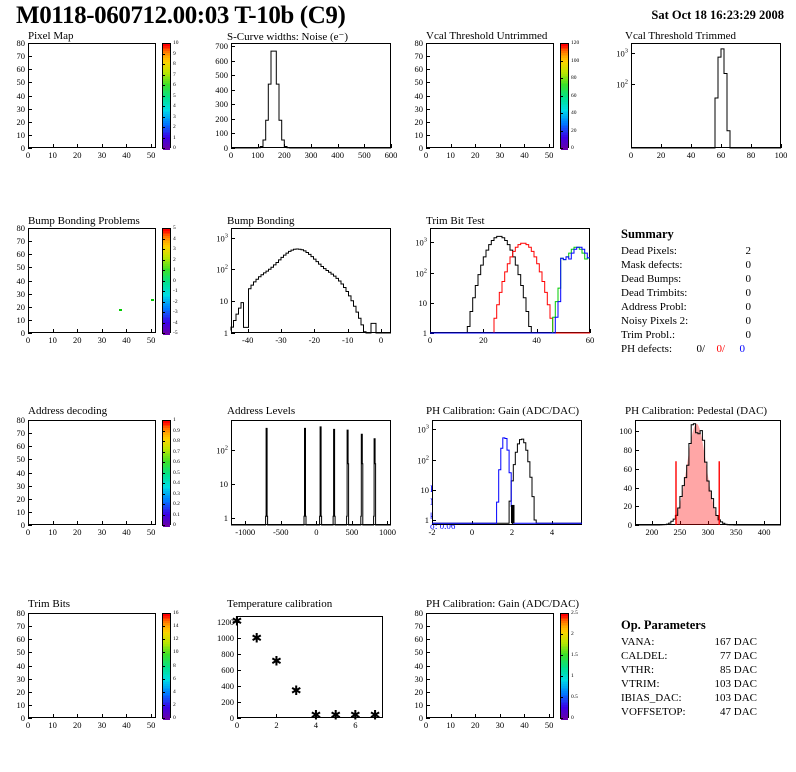  Describe the element at coordinates (651, 698) in the screenshot. I see `op-row-label: IBIAS_DAC:` at that location.